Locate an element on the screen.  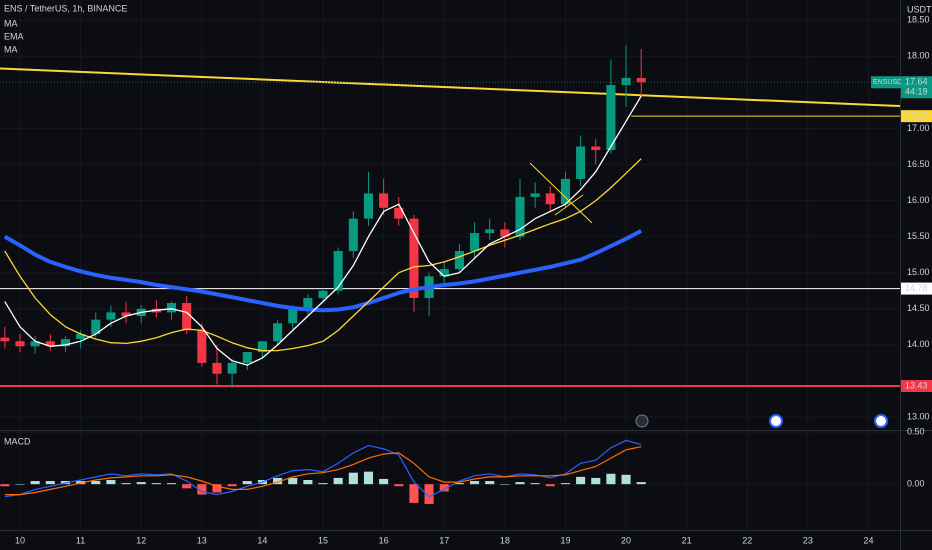
x-tick-label: 23 is located at coordinates (808, 540).